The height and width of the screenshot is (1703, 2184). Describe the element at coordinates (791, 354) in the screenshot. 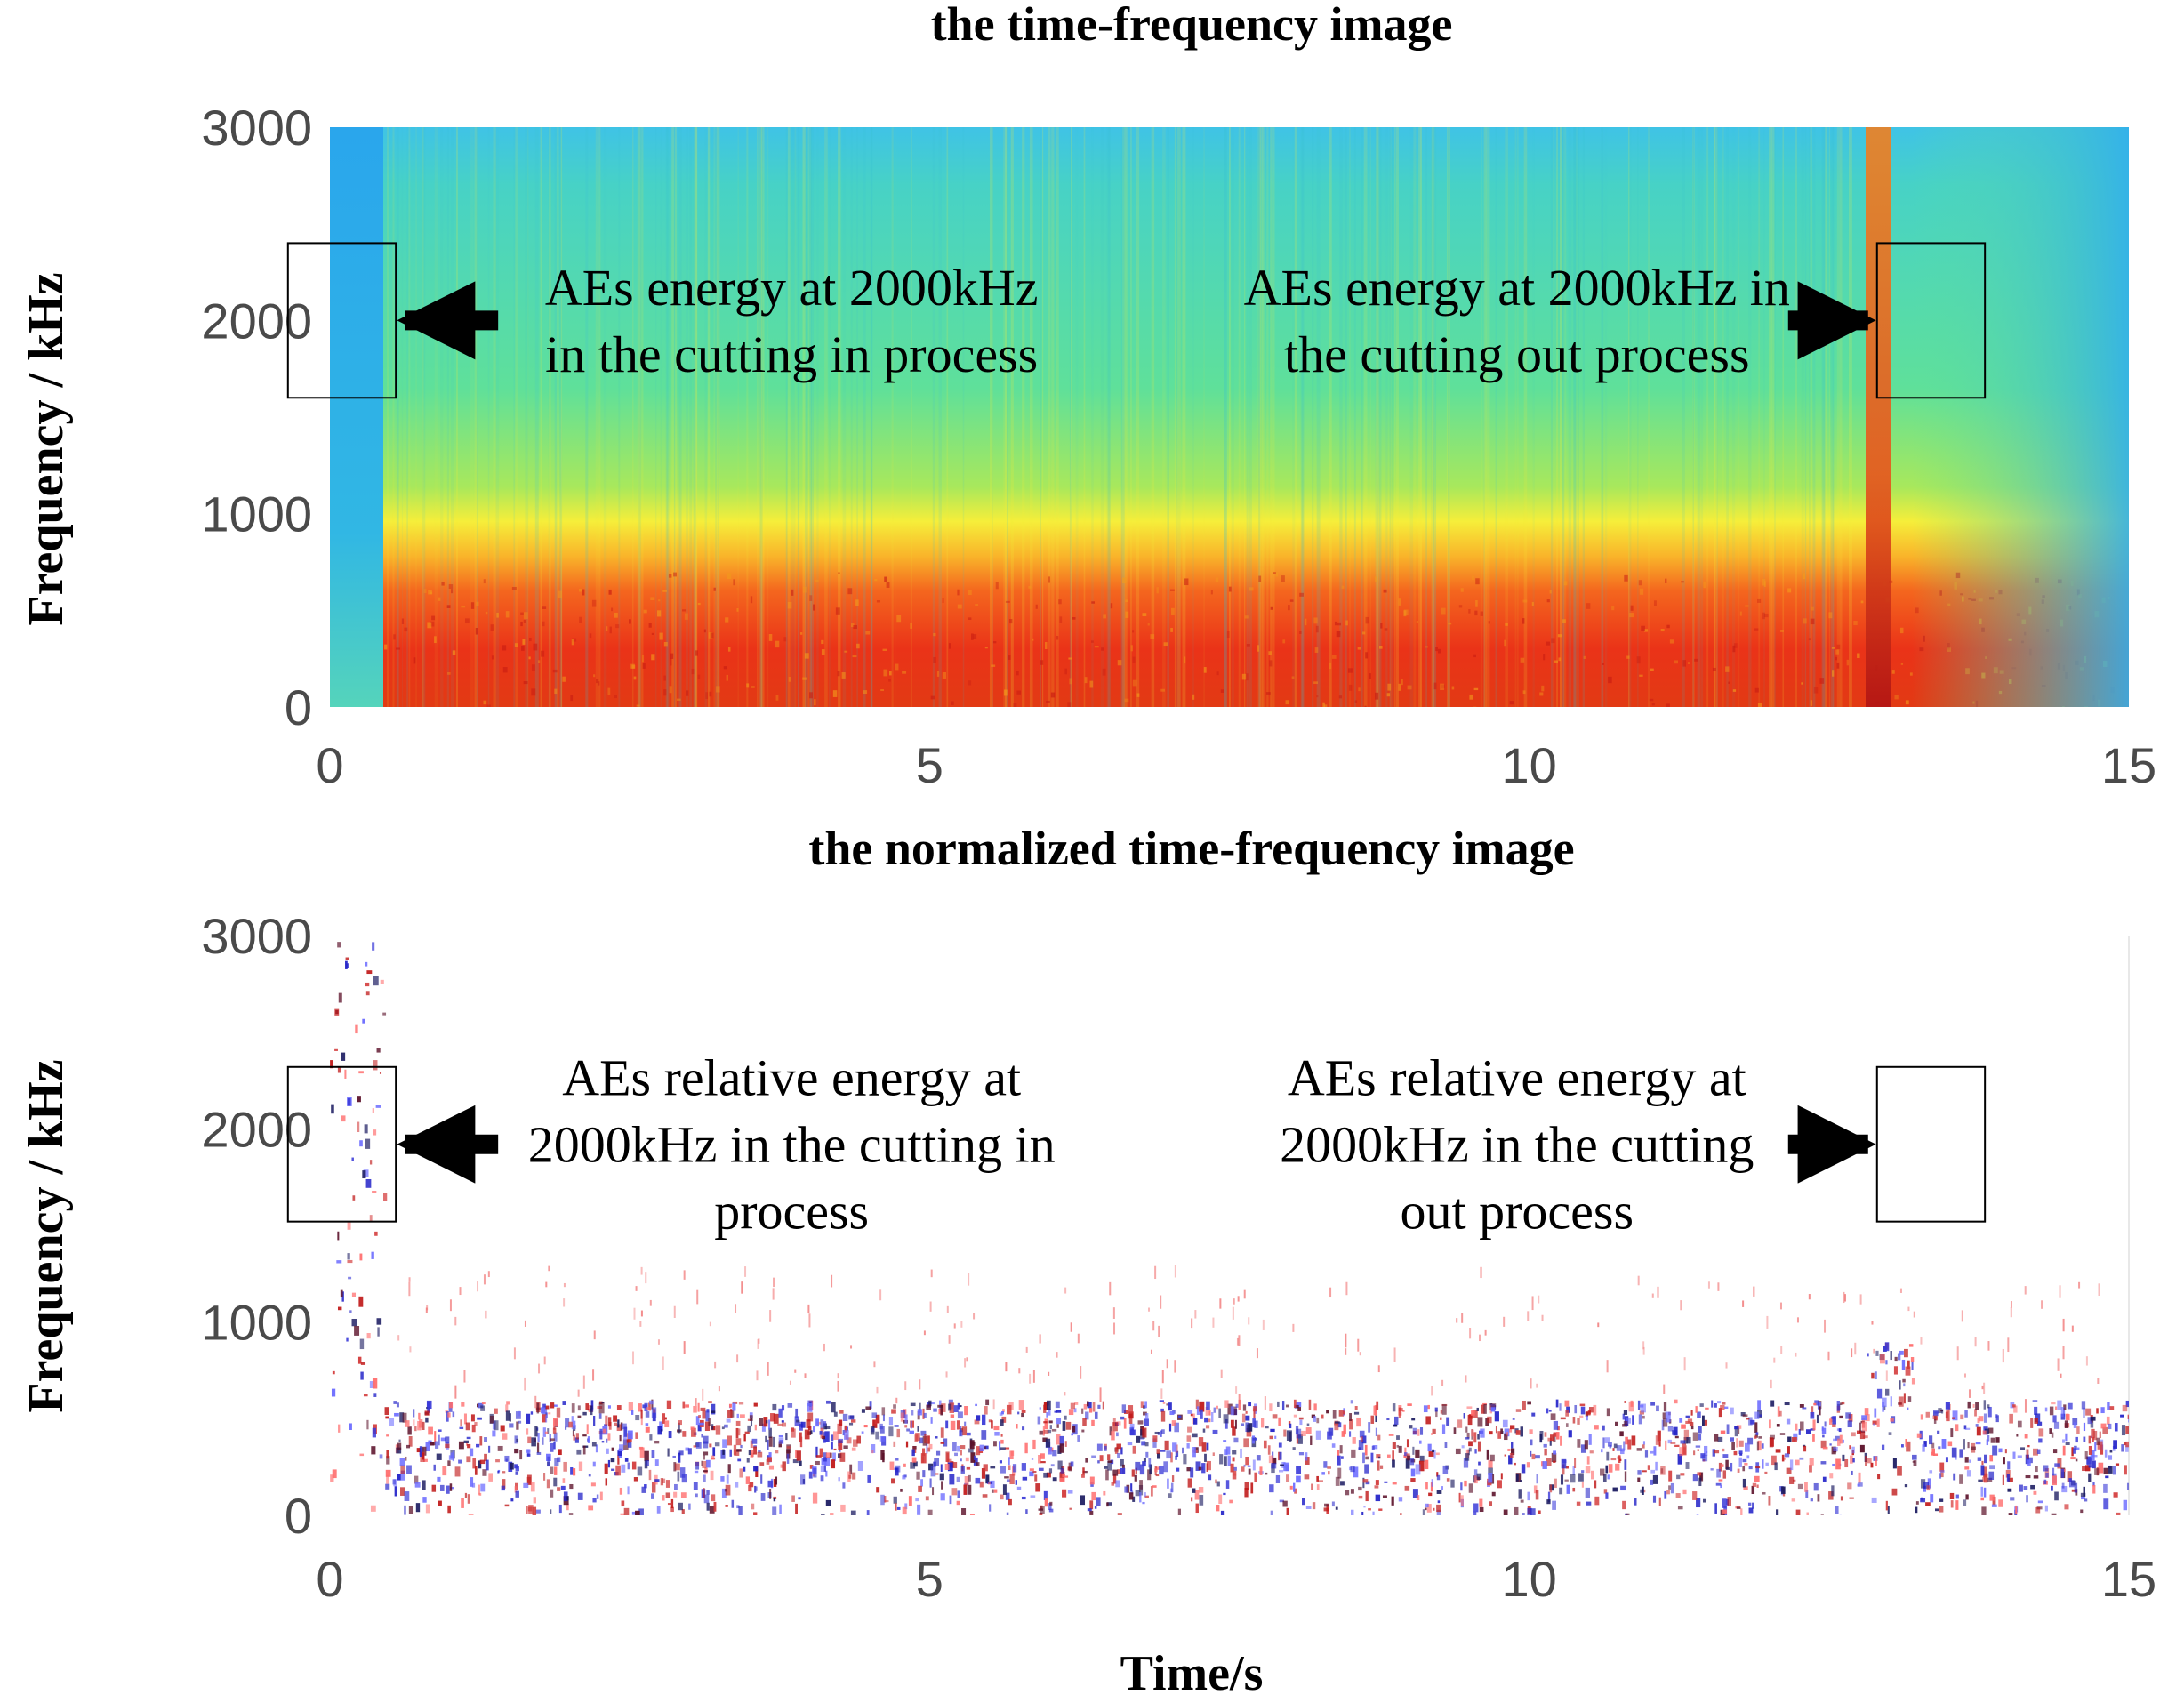

I see `annotation-text-line: in the cutting in process` at that location.